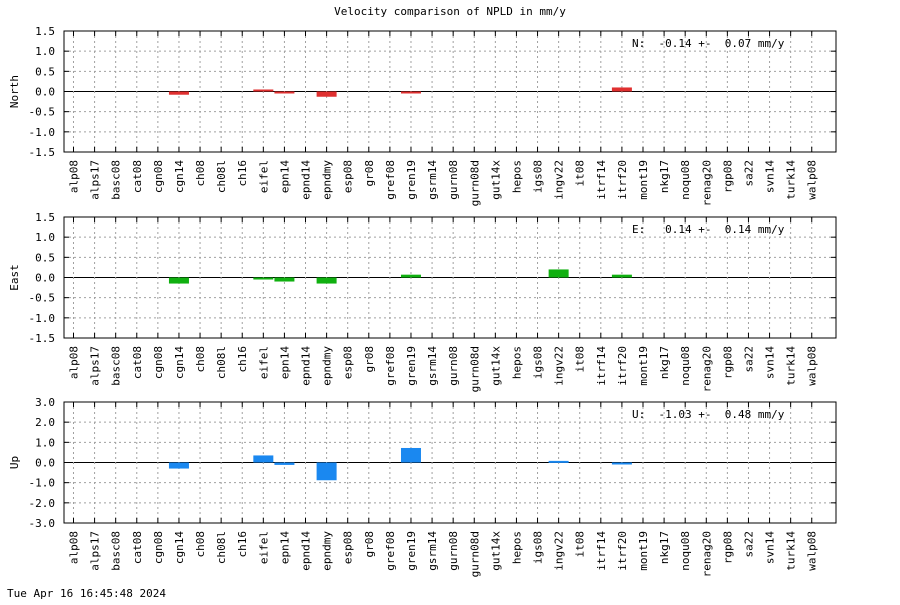 This screenshot has height=605, width=900. Describe the element at coordinates (200, 544) in the screenshot. I see `x-tick-label: ch08` at that location.